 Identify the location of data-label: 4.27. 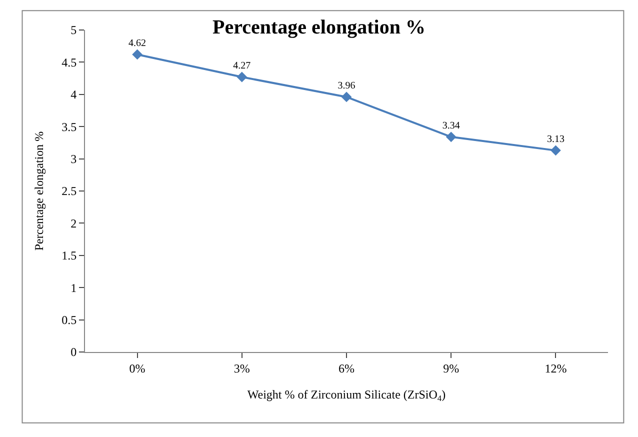
(242, 66).